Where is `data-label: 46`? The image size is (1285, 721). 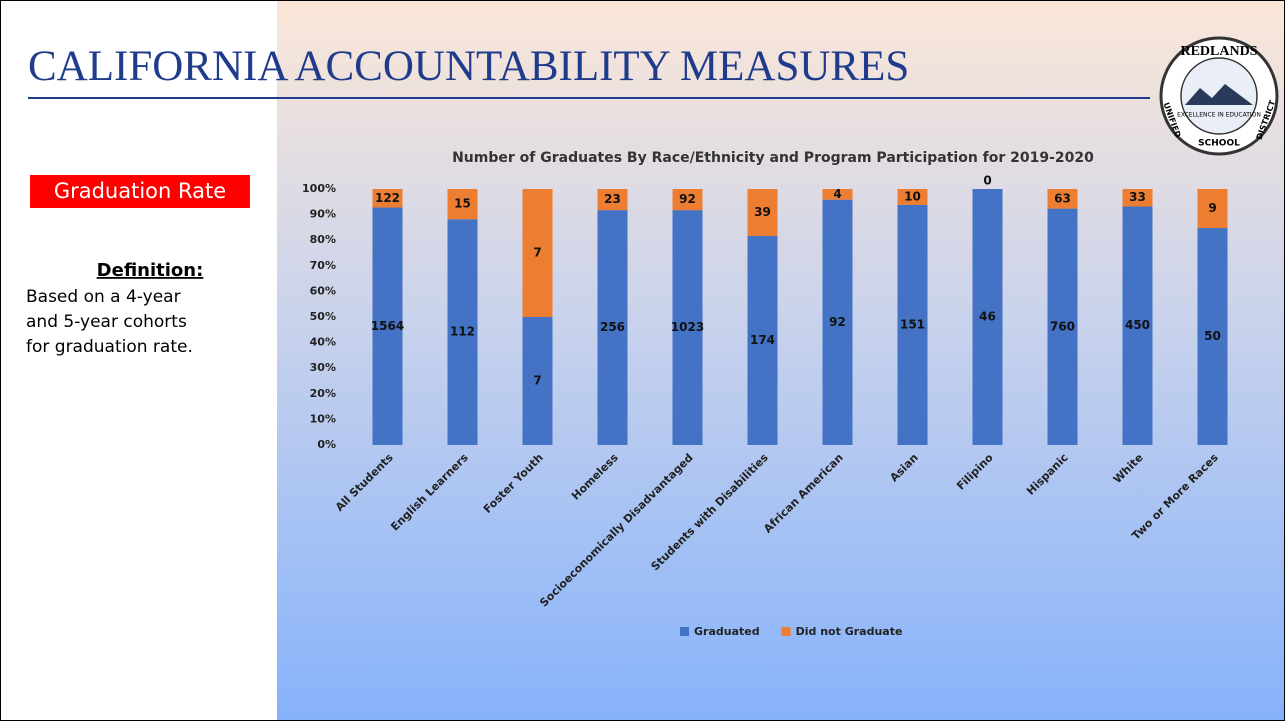 data-label: 46 is located at coordinates (987, 317).